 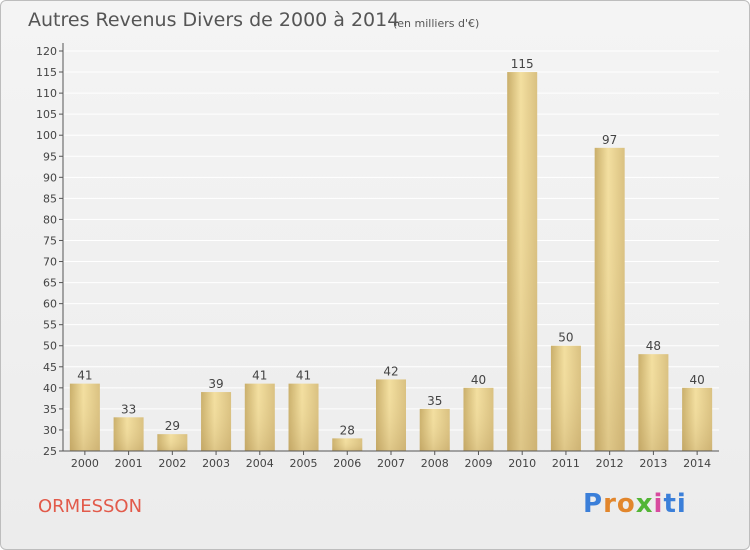 What do you see at coordinates (50, 177) in the screenshot?
I see `y-tick-label: 90` at bounding box center [50, 177].